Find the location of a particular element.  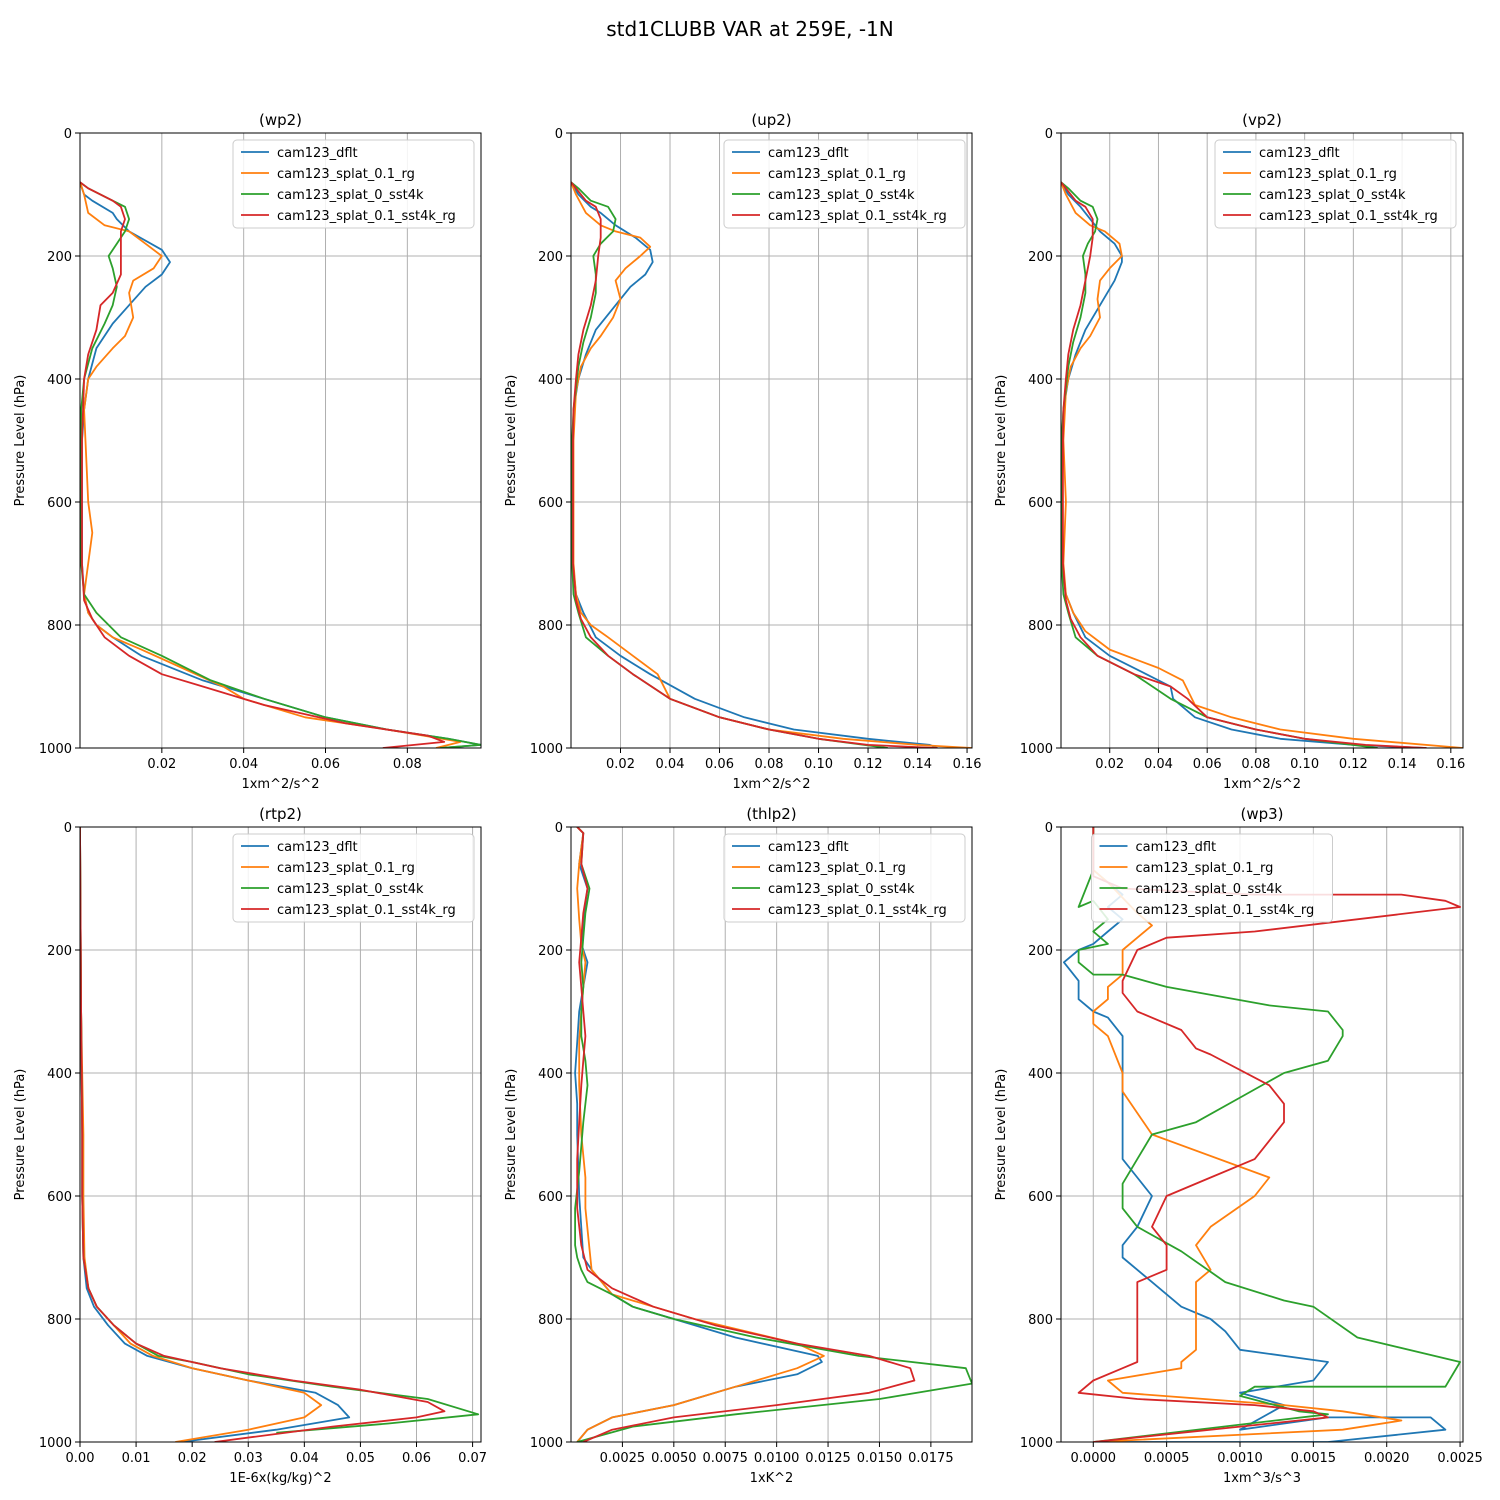

x-tick-label: 0.05 is located at coordinates (360, 1458).